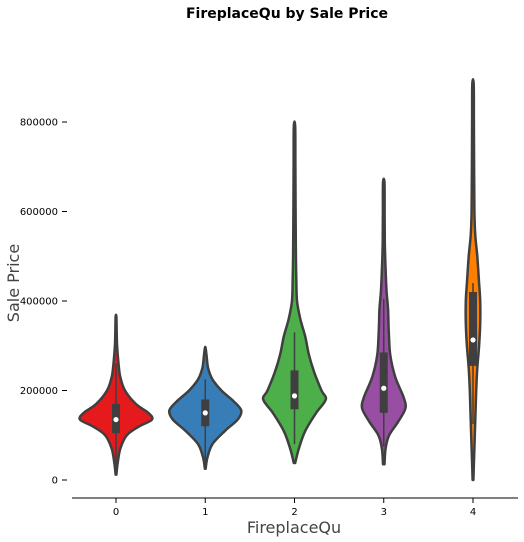 Image resolution: width=524 pixels, height=542 pixels. Describe the element at coordinates (39, 302) in the screenshot. I see `y-tick-label: 400000` at that location.